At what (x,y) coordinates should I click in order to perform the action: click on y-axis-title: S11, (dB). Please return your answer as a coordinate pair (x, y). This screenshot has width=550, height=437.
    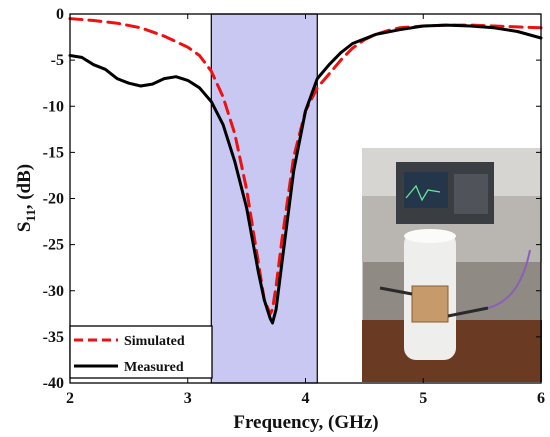
    Looking at the image, I should click on (26, 198).